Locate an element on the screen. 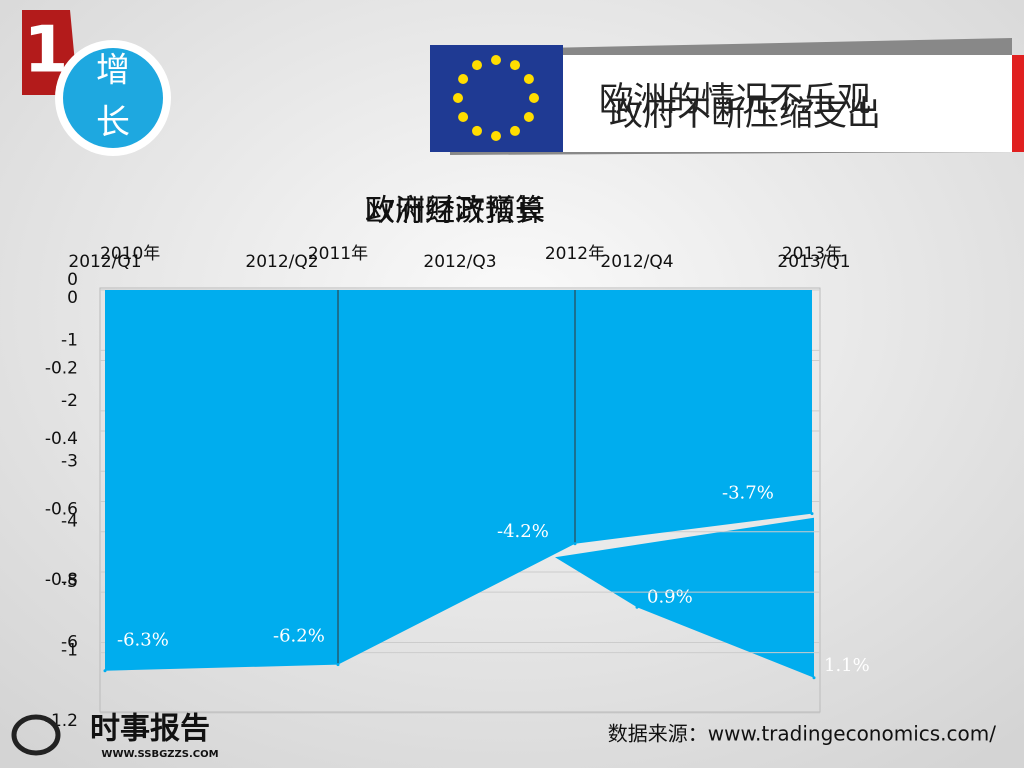  headline-accent is located at coordinates (1018, 103).